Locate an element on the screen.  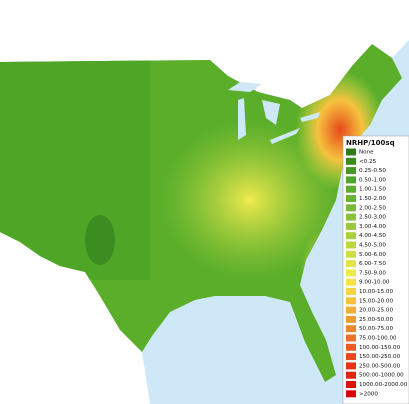
legend-label: 1000.00-2000.00 is located at coordinates (383, 385).